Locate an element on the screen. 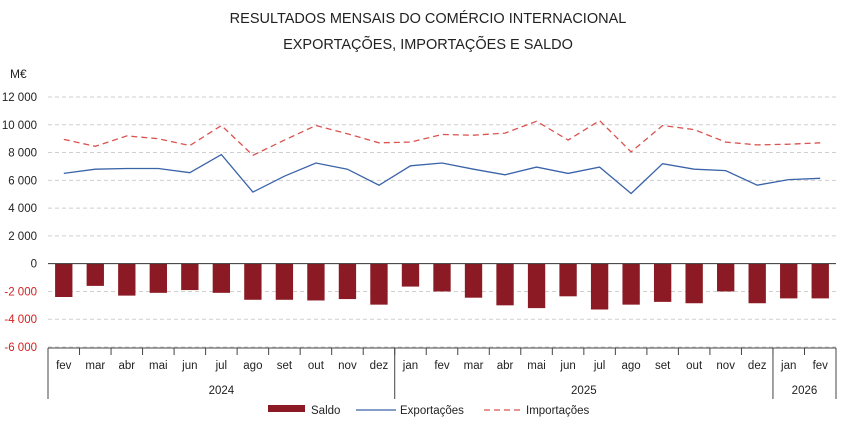 Image resolution: width=844 pixels, height=423 pixels. year-label: 2026 is located at coordinates (805, 391).